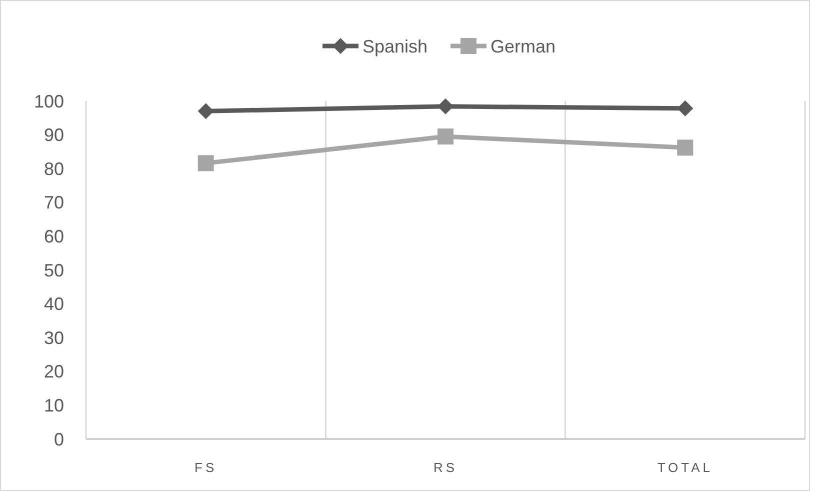 The width and height of the screenshot is (822, 491). What do you see at coordinates (445, 467) in the screenshot?
I see `x-tick-label: RS` at bounding box center [445, 467].